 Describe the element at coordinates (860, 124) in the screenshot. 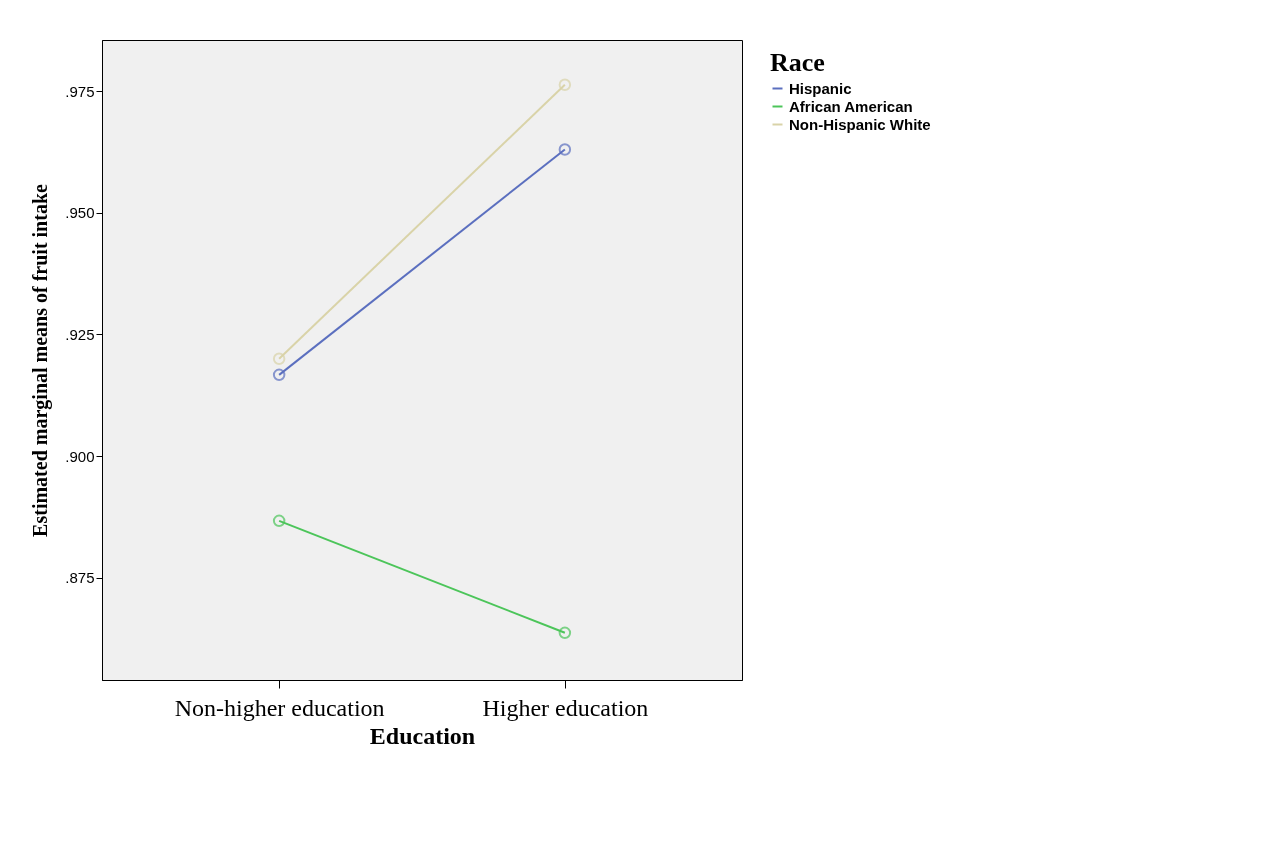

I see `legend-label: Non-Hispanic White` at that location.